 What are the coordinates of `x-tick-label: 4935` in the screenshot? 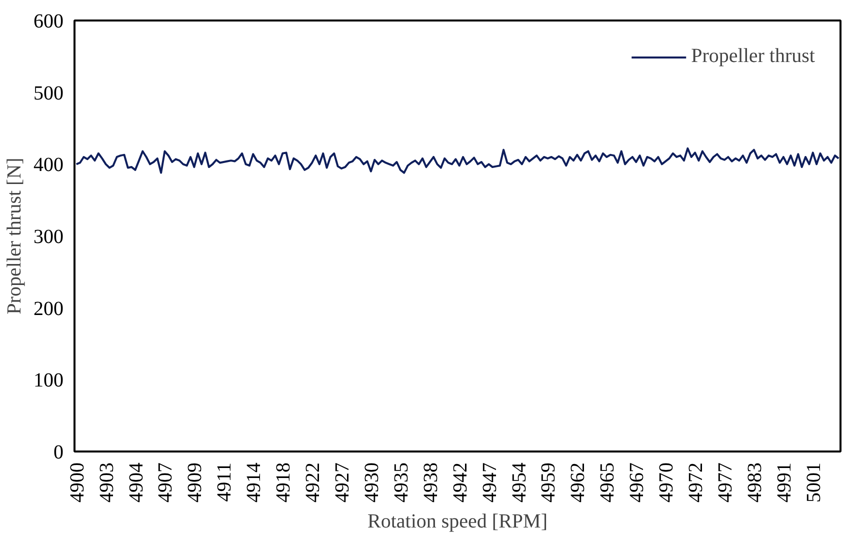 It's located at (401, 482).